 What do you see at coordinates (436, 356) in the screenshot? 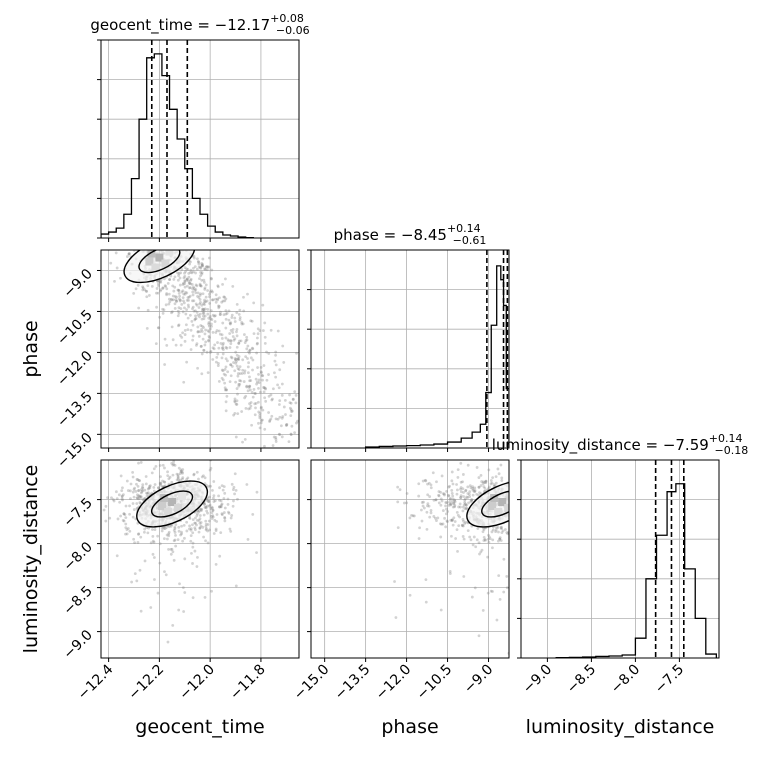
I see `histogram-step` at bounding box center [436, 356].